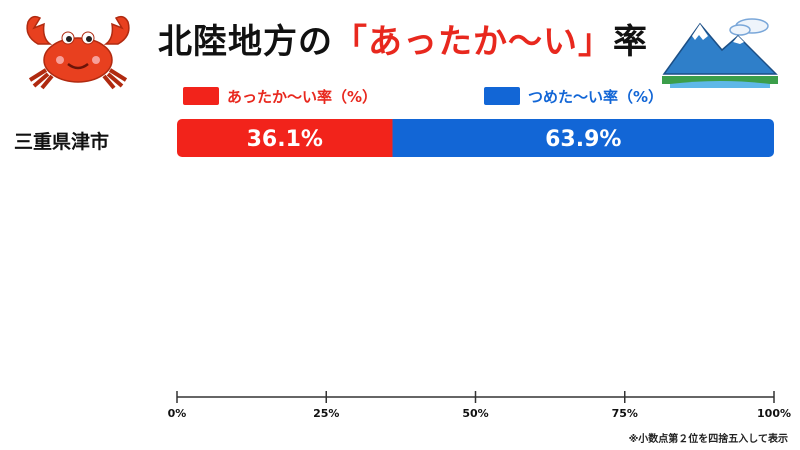 Image resolution: width=800 pixels, height=450 pixels. Describe the element at coordinates (245, 42) in the screenshot. I see `title-prefix: 北陸地方の` at that location.